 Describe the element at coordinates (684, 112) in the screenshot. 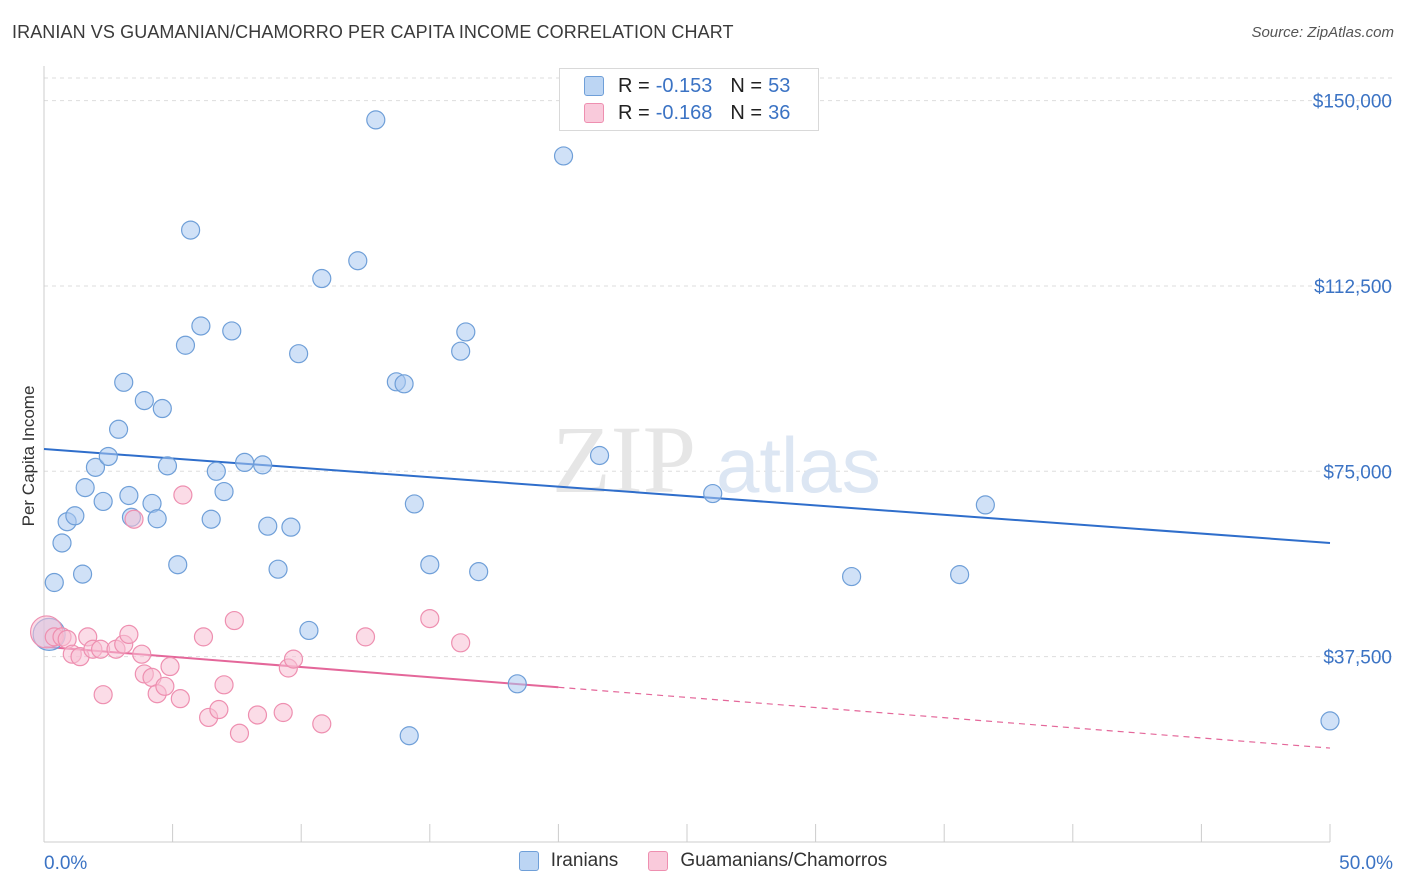

I see `legend-r-value: -0.168` at that location.